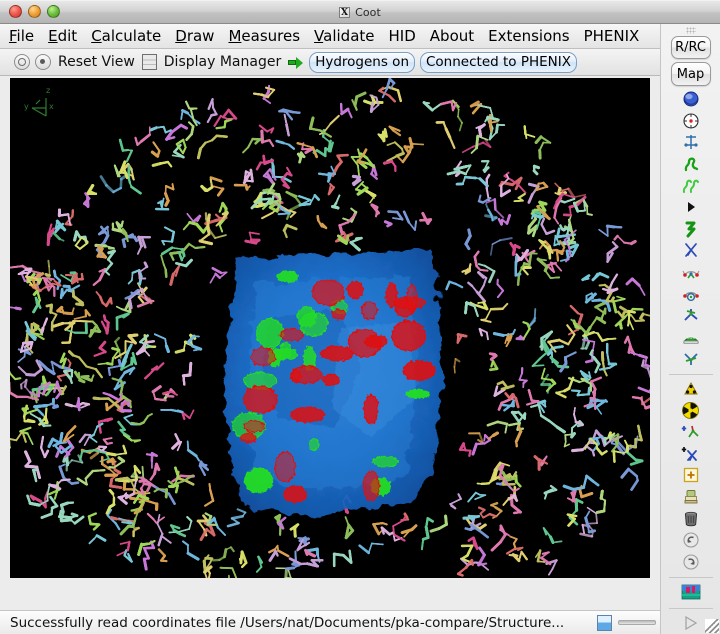 This screenshot has height=634, width=720. Describe the element at coordinates (67, 36) in the screenshot. I see `menu-edit: Edit` at that location.